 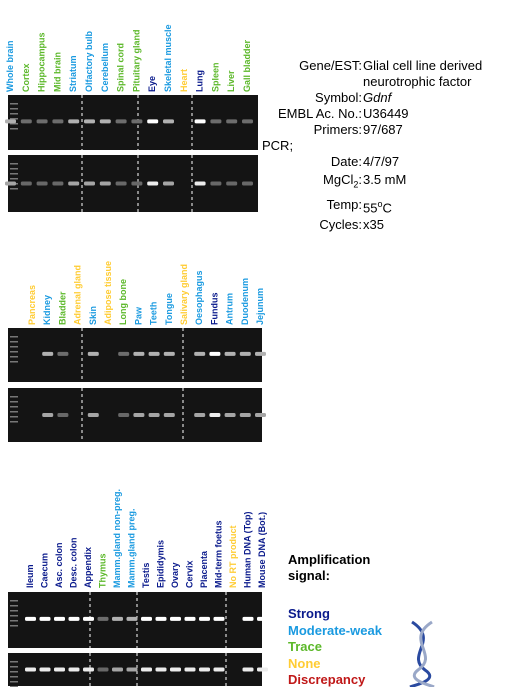 What do you see at coordinates (219, 555) in the screenshot?
I see `lane-label: Mid-term foetus` at bounding box center [219, 555].